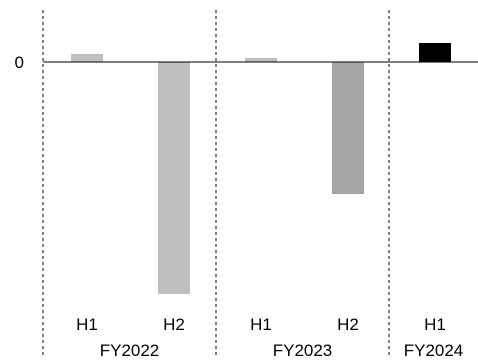 The width and height of the screenshot is (478, 363). I want to click on bar-fy2022-h1, so click(87, 58).